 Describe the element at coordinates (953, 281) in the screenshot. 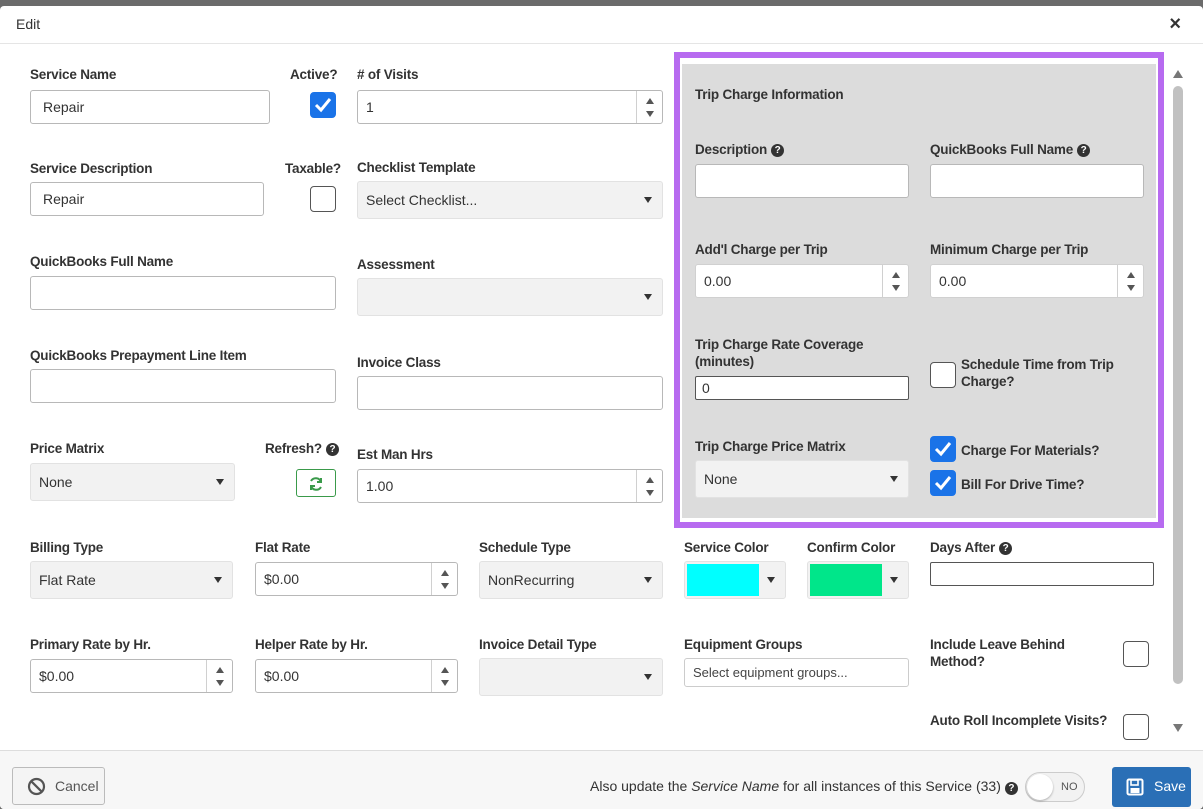

I see `min-charge-value: 0.00` at that location.